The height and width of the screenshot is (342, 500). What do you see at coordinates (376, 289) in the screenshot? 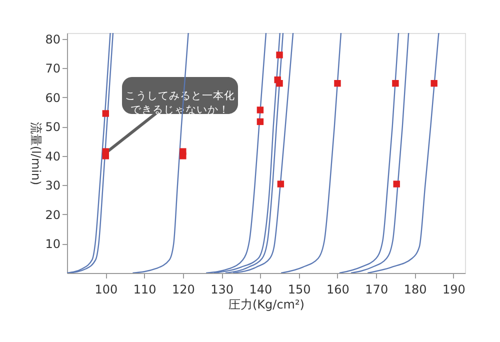
I see `x-tick-label: 170` at bounding box center [376, 289].